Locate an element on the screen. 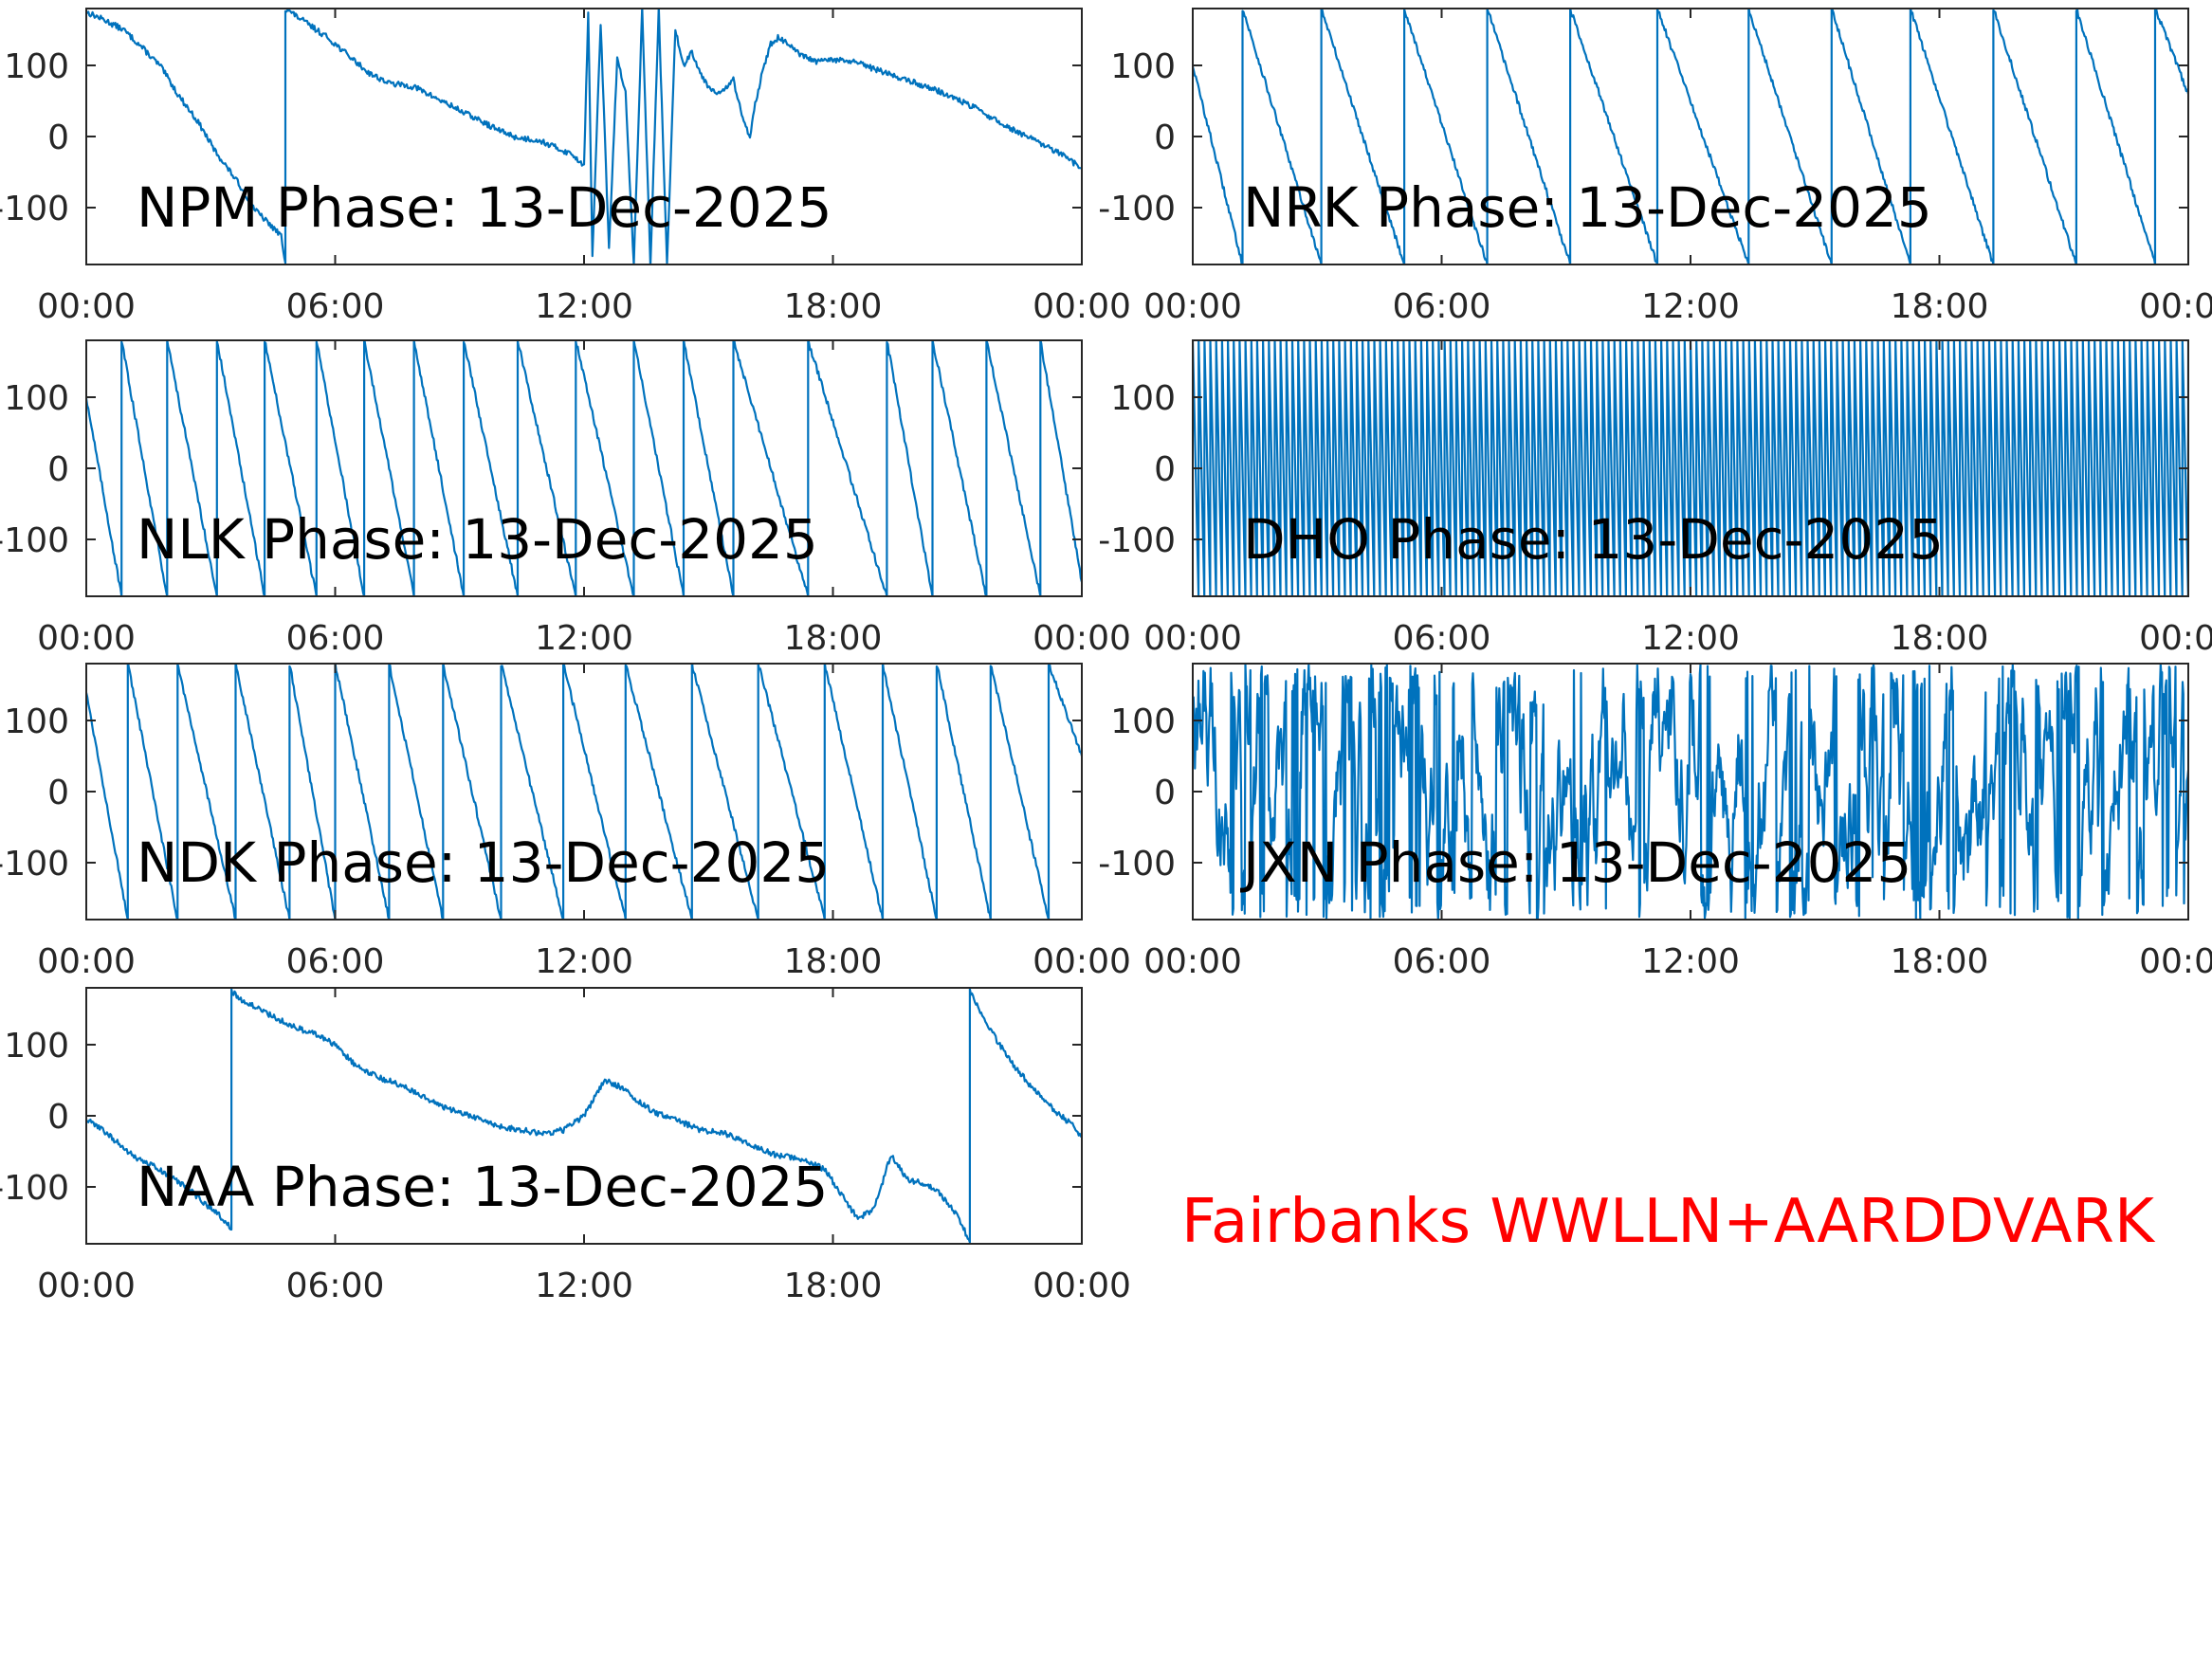 The width and height of the screenshot is (2212, 1659). panel-title: NAA Phase: 13-Dec-2025 is located at coordinates (482, 1187).